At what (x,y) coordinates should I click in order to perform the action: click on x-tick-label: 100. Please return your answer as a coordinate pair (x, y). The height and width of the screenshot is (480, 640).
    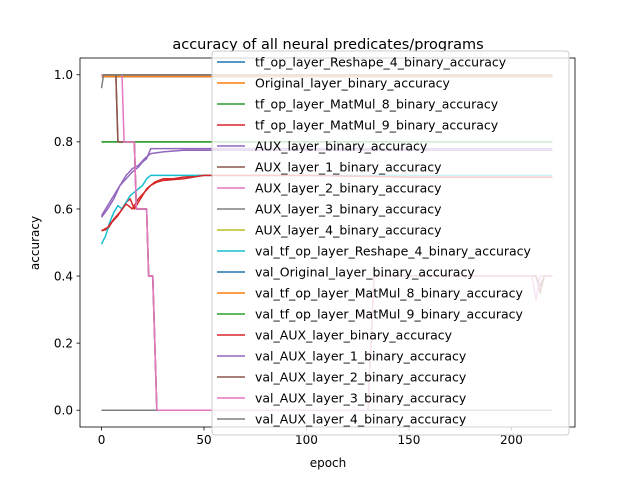
    Looking at the image, I should click on (306, 440).